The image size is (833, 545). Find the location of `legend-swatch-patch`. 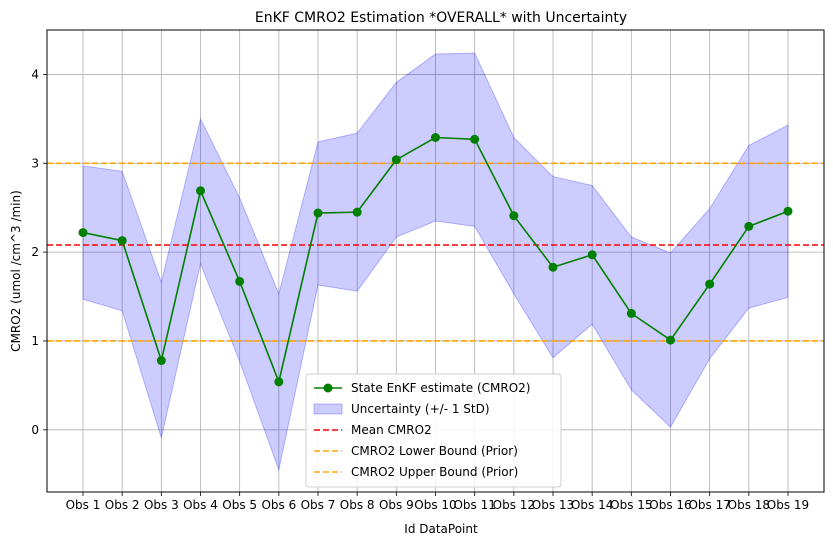

legend-swatch-patch is located at coordinates (328, 409).